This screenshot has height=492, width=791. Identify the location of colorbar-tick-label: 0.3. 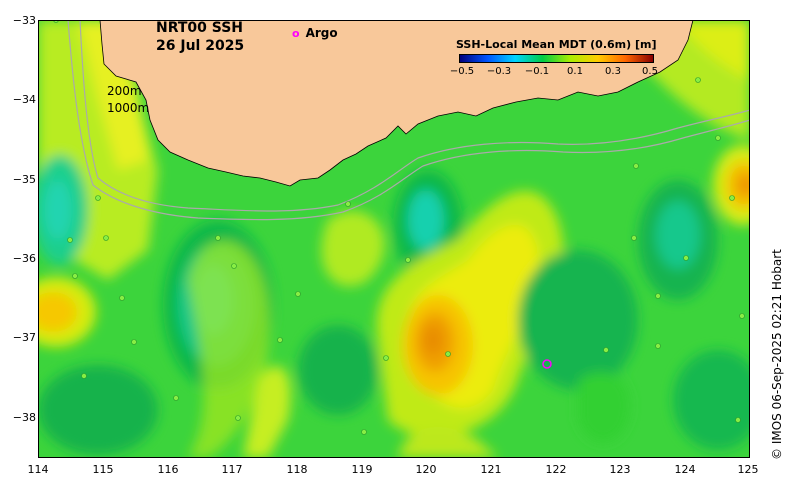
(613, 71).